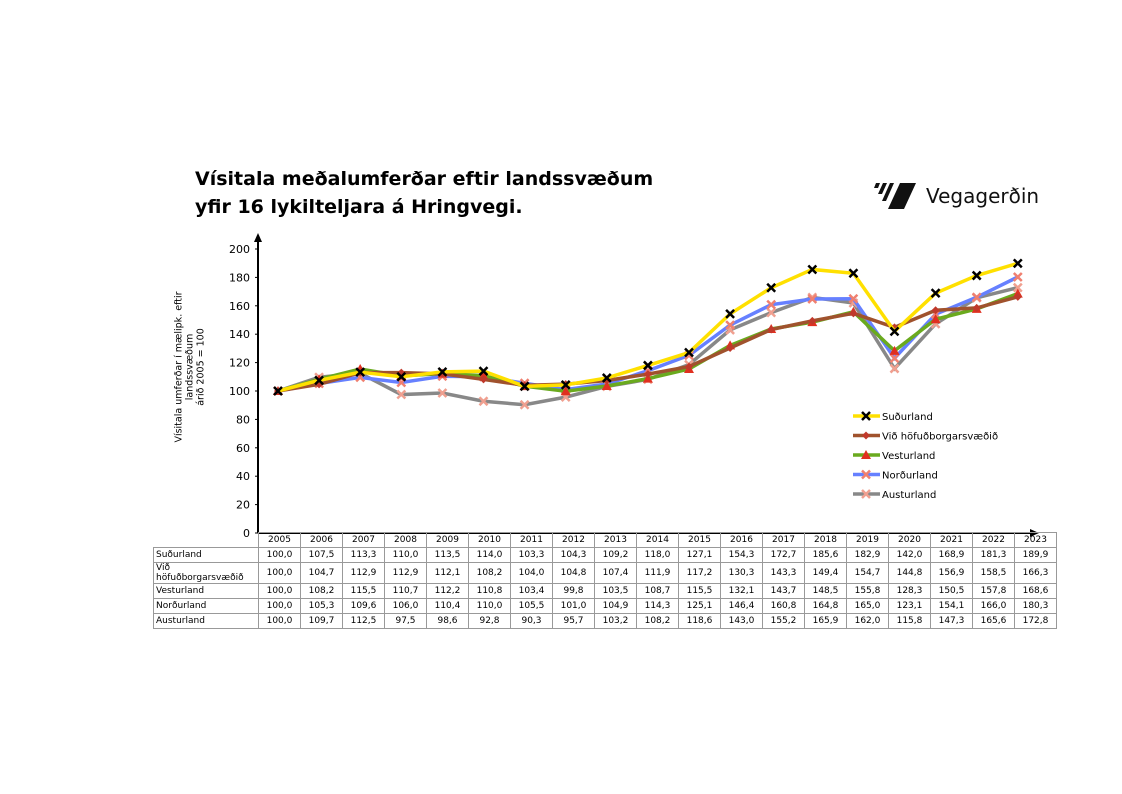  What do you see at coordinates (206, 555) in the screenshot?
I see `row-label: Suðurland` at bounding box center [206, 555].